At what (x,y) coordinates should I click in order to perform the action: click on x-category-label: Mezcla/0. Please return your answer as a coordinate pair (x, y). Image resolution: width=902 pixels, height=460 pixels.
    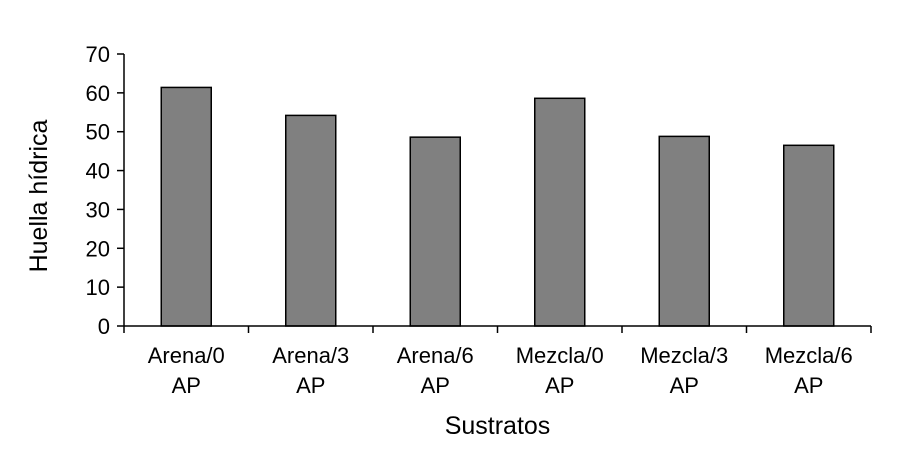
    Looking at the image, I should click on (560, 355).